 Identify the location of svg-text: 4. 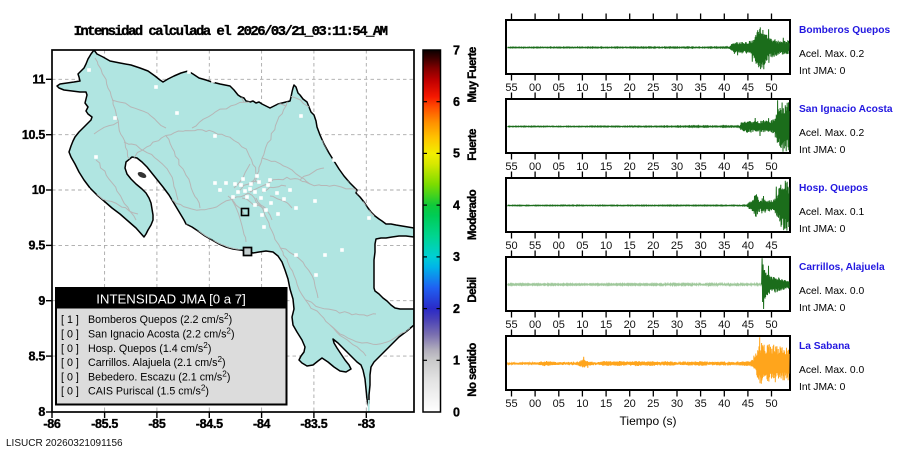
(456, 205).